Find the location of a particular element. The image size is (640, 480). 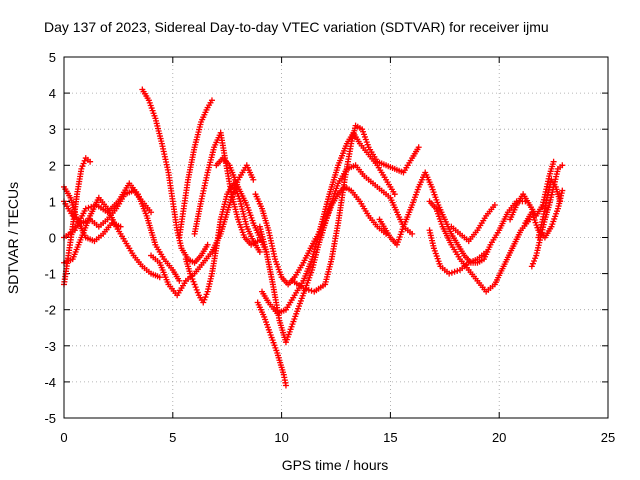

y-tick-label: 0 is located at coordinates (52, 238).